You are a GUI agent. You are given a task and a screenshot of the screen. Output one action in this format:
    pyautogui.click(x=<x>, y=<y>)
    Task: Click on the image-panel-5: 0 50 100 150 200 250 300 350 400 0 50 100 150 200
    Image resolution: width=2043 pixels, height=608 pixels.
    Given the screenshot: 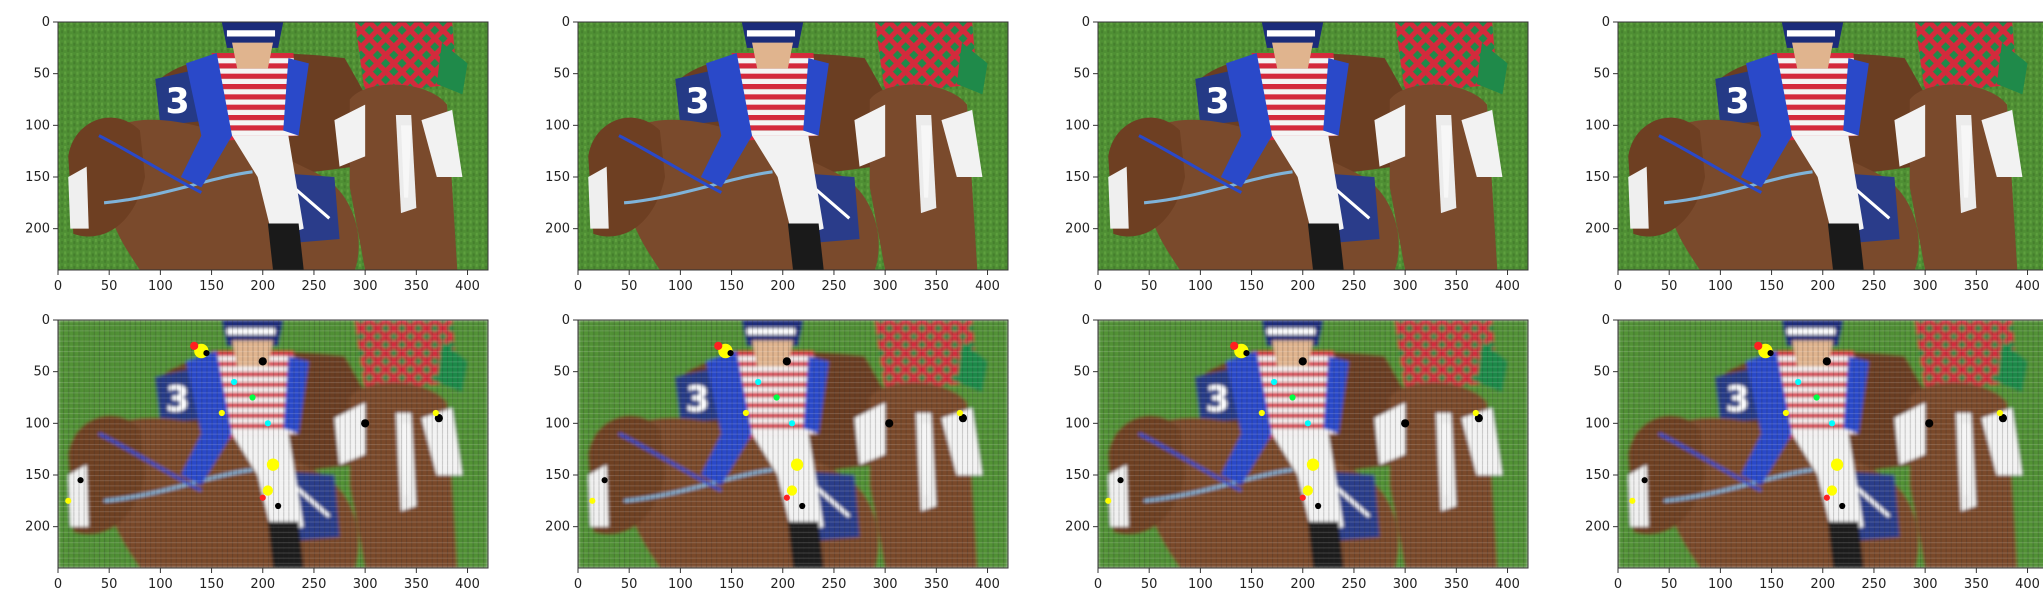 What is the action you would take?
    pyautogui.click(x=257, y=452)
    